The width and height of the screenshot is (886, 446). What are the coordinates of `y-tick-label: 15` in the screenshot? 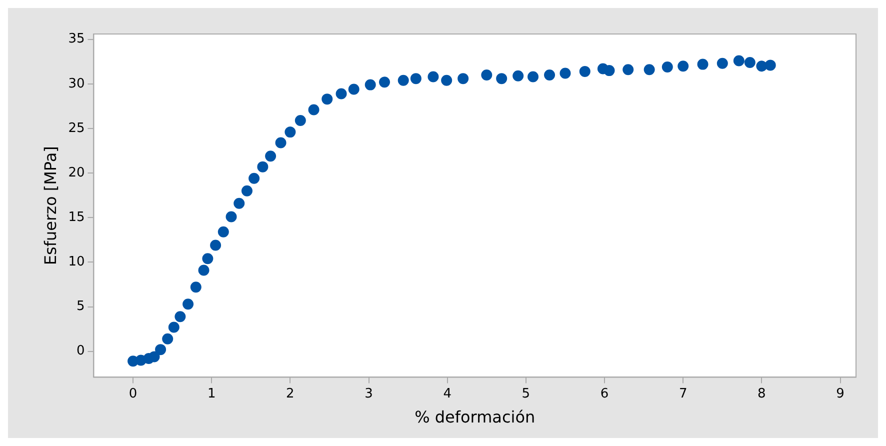 It's located at (76, 218).